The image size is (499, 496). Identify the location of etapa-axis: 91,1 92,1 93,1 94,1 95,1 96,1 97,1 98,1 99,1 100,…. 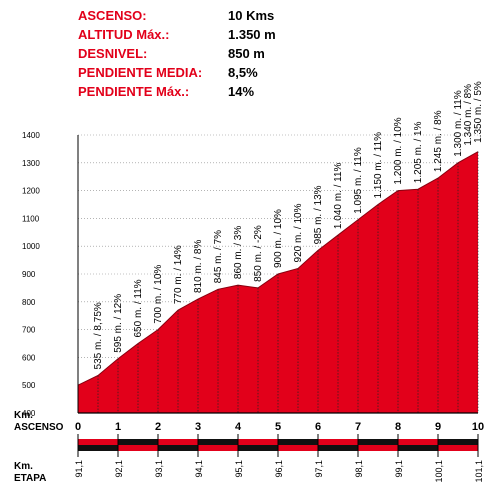
(279, 471).